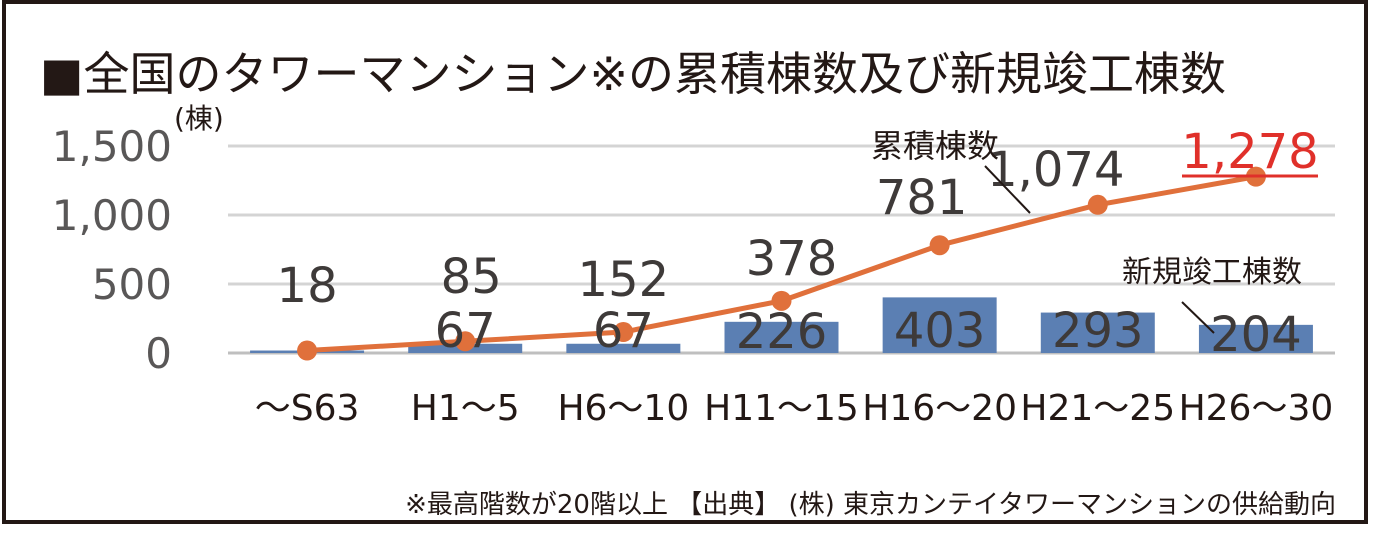  I want to click on series-label-new: 新規竣工棟数, so click(1212, 272).